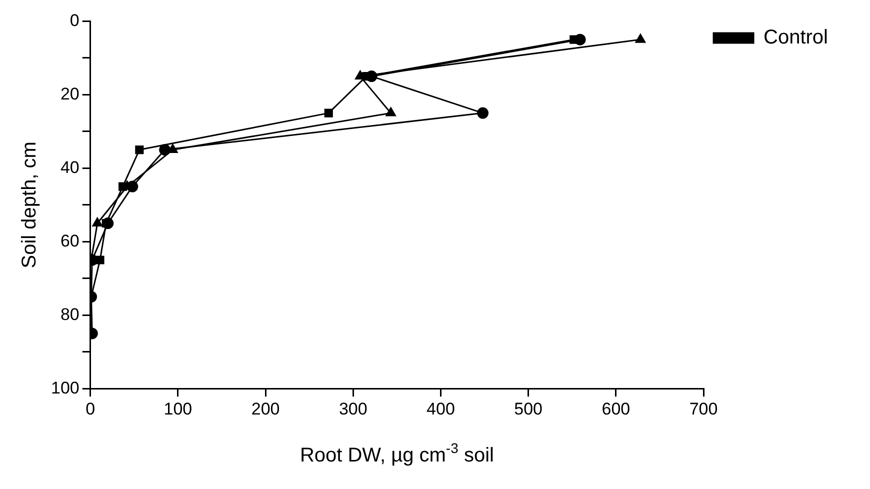 The height and width of the screenshot is (489, 870). Describe the element at coordinates (616, 408) in the screenshot. I see `x-tick-label: 600` at that location.